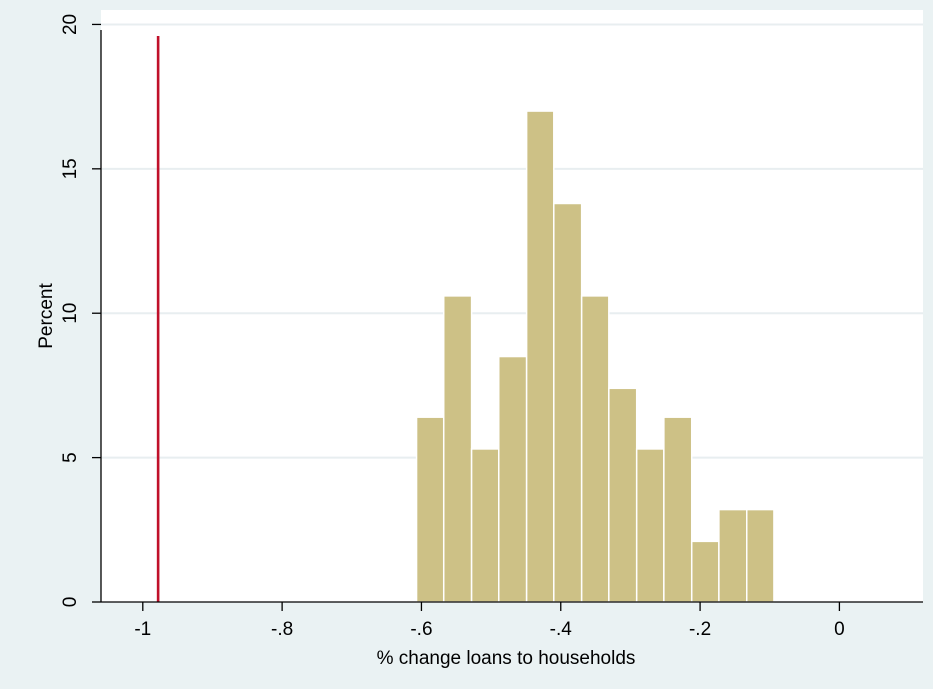 The width and height of the screenshot is (933, 689). What do you see at coordinates (489, 621) in the screenshot?
I see `x-axis-ticks: -1 -.8 -.6 -.4 -.2 0` at bounding box center [489, 621].